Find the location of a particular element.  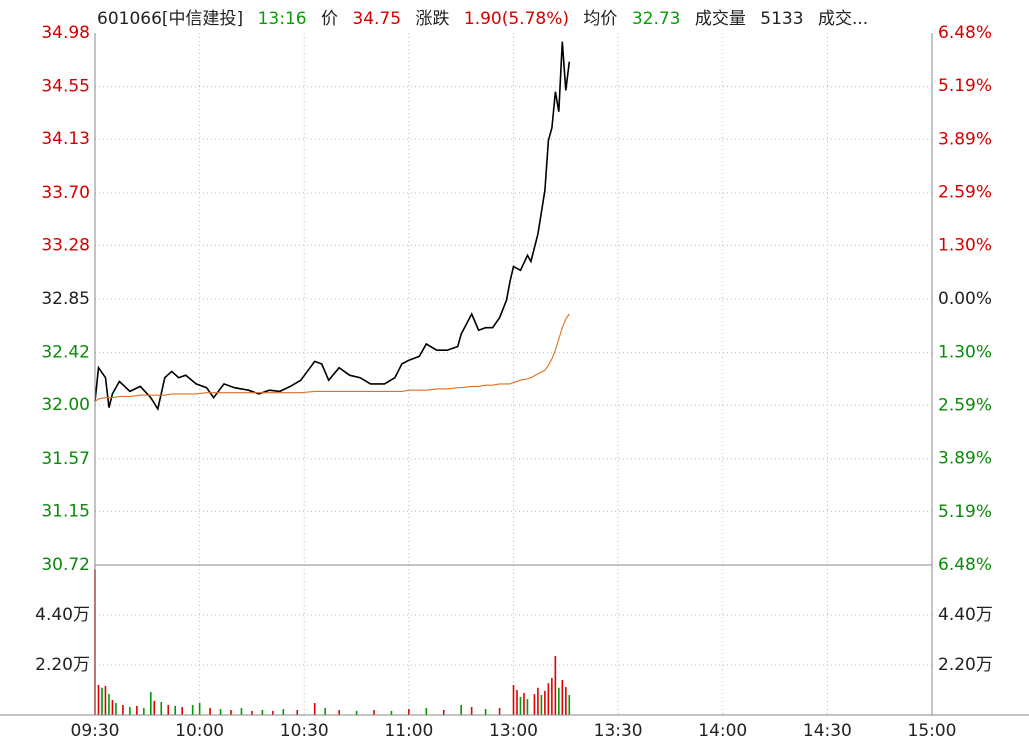

y-tick-label: 32.85 is located at coordinates (65, 299).